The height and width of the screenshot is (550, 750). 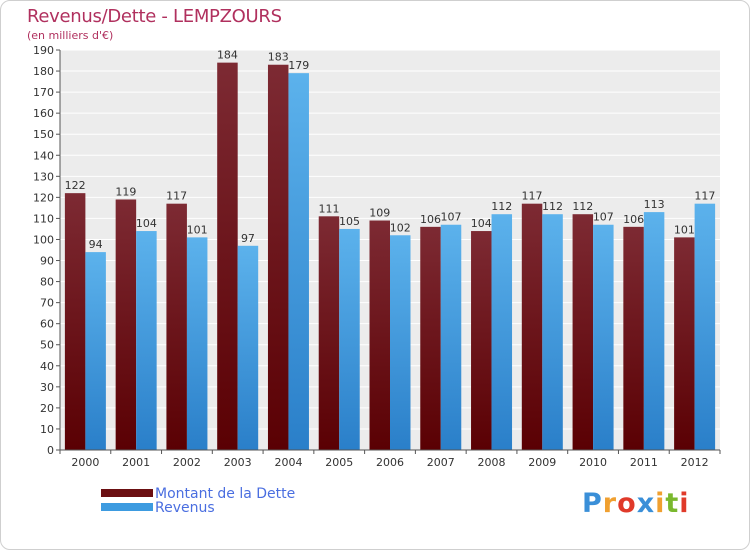 What do you see at coordinates (627, 503) in the screenshot?
I see `logo-letter: o` at bounding box center [627, 503].